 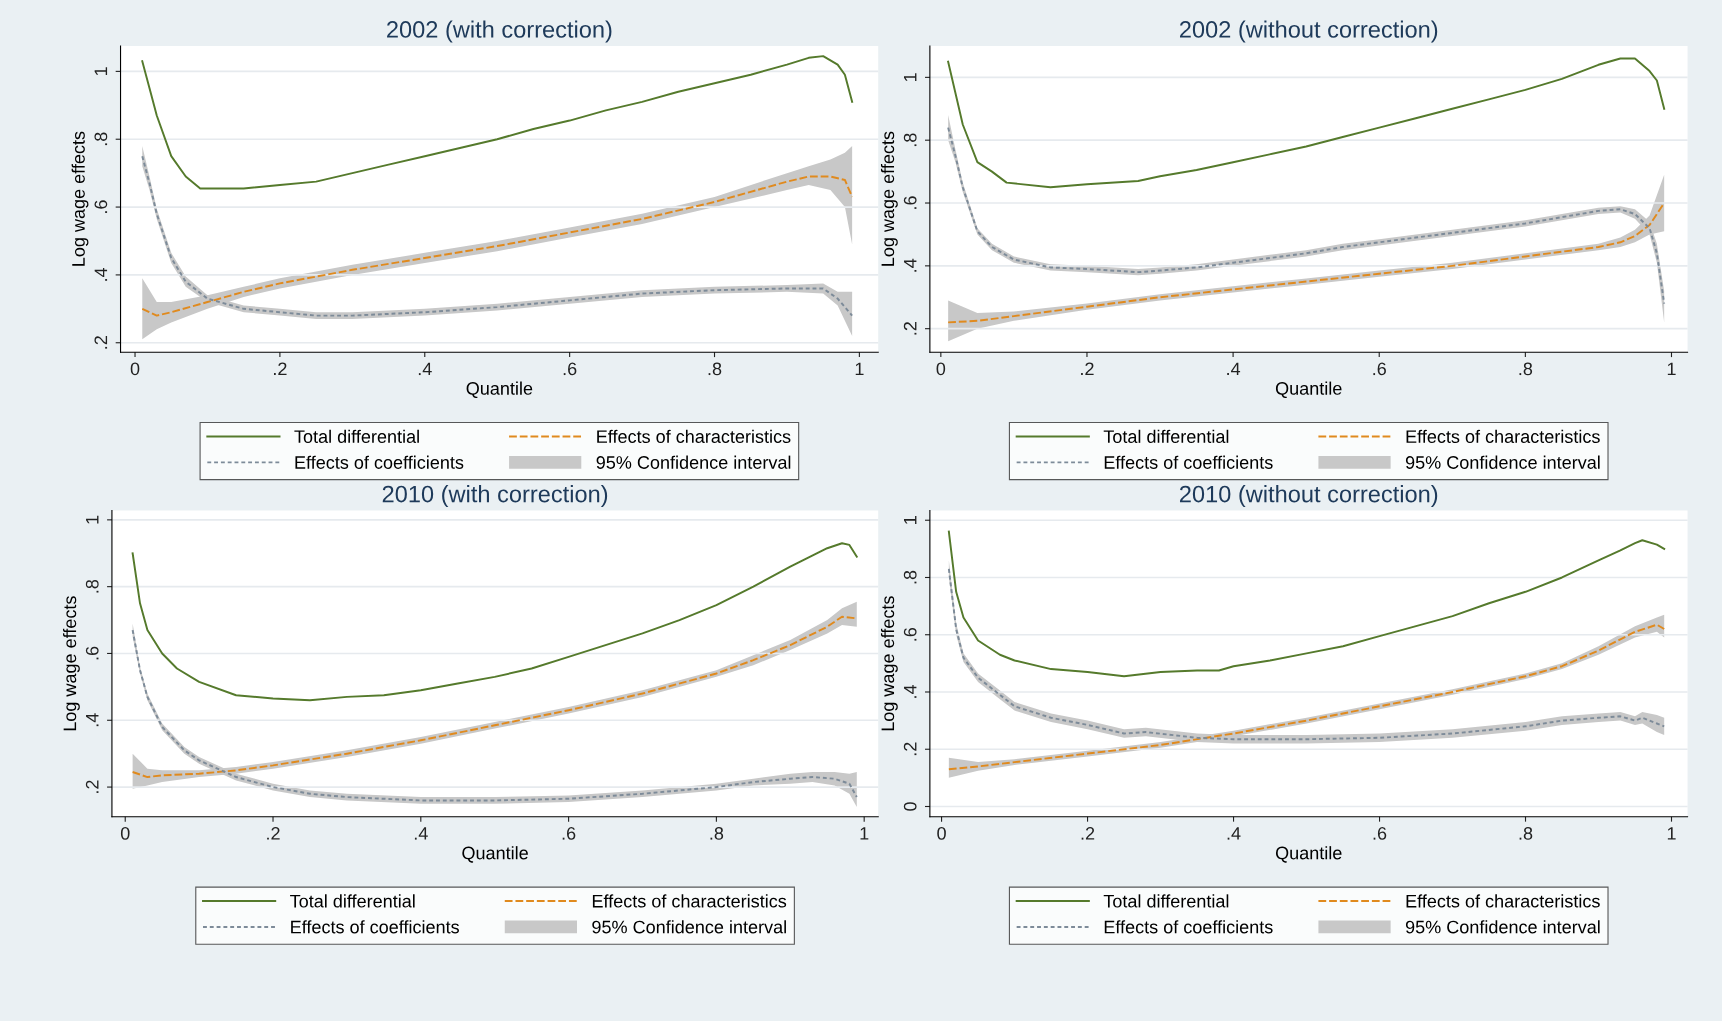 What do you see at coordinates (910, 806) in the screenshot?
I see `y-tick-label: 0` at bounding box center [910, 806].